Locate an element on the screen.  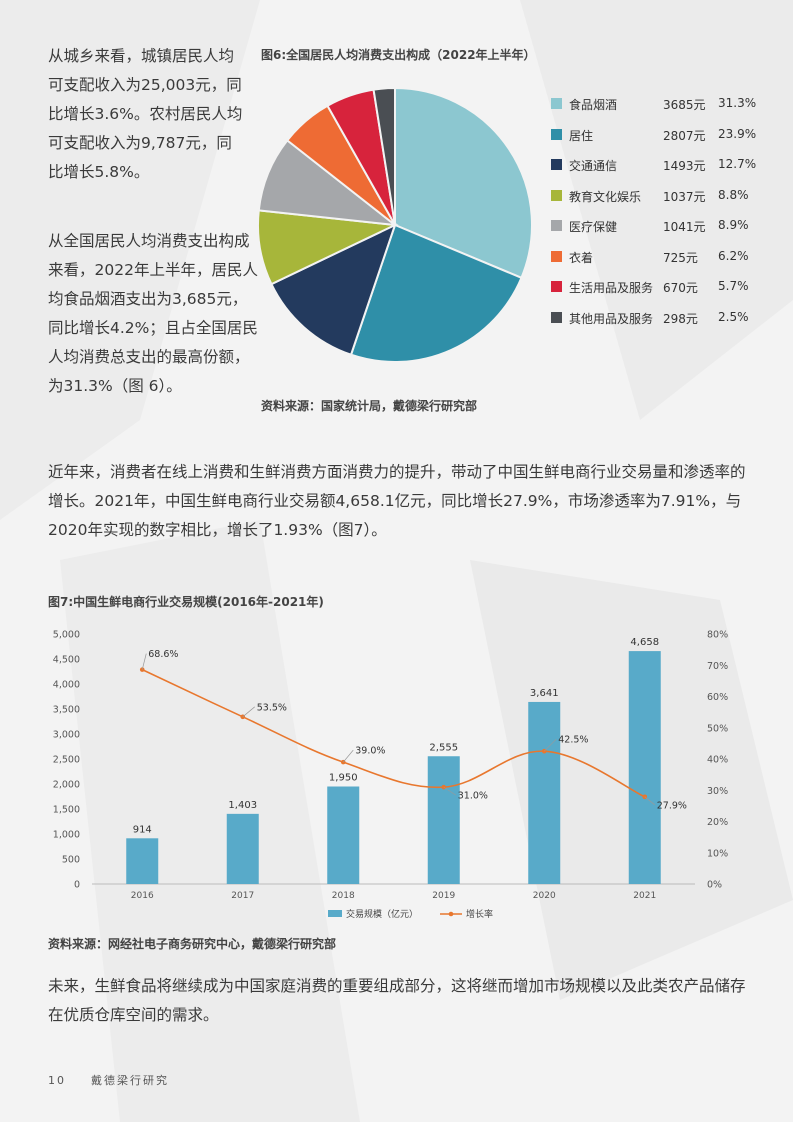
y-left-tick-label: 4,000 is located at coordinates (66, 685).